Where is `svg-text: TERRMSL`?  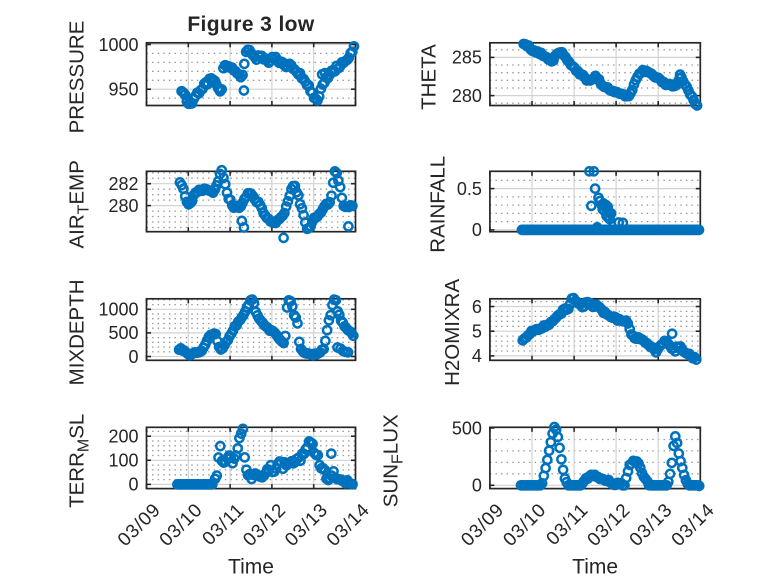 svg-text: TERRMSL is located at coordinates (79, 461).